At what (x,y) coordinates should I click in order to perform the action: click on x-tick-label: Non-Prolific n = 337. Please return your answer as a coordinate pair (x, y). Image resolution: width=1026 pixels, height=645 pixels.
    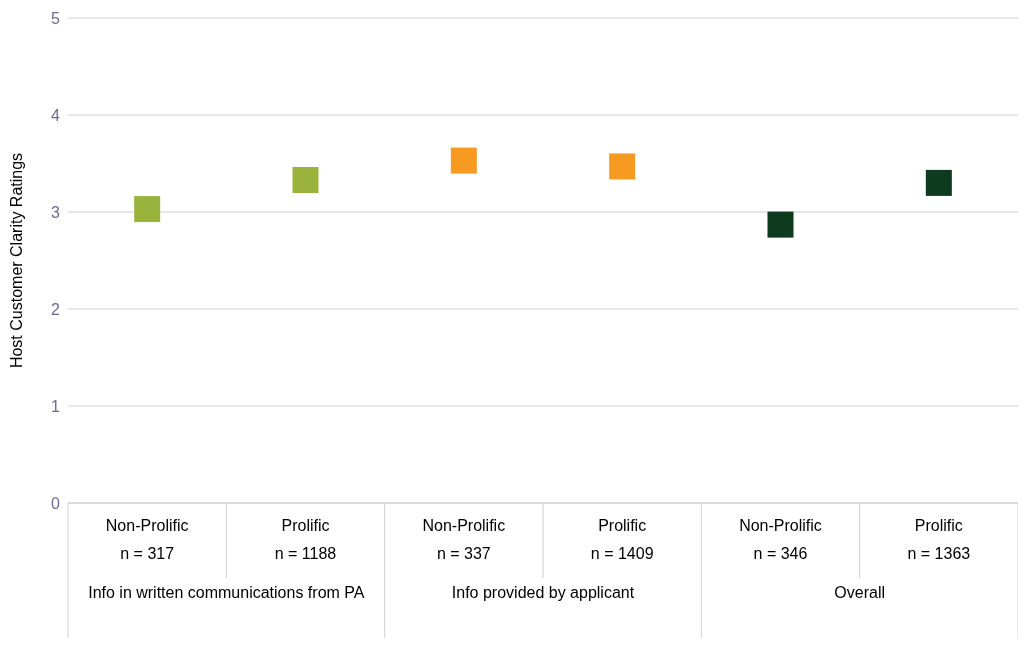
    Looking at the image, I should click on (464, 539).